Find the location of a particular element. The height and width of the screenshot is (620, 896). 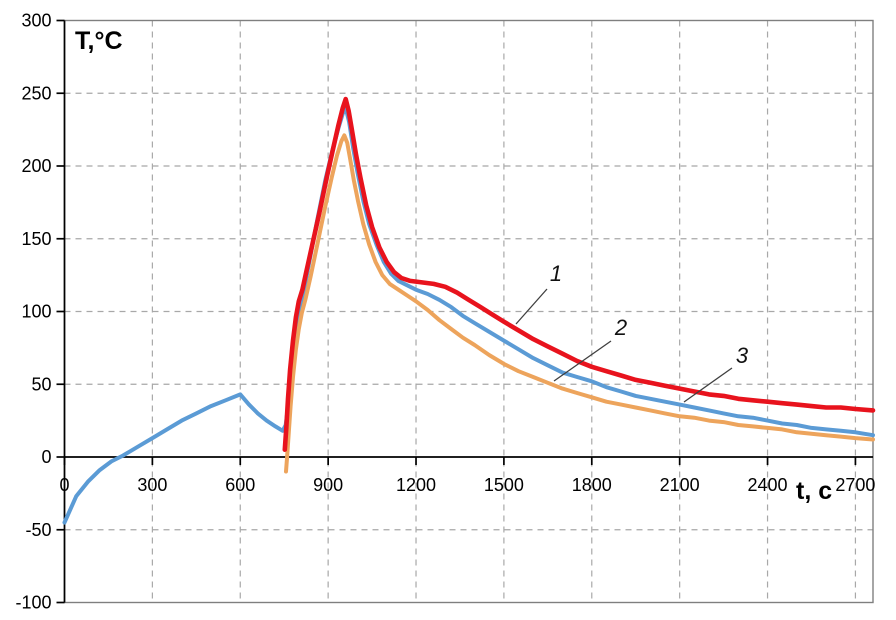

x-tick-label: 2100 is located at coordinates (680, 485).